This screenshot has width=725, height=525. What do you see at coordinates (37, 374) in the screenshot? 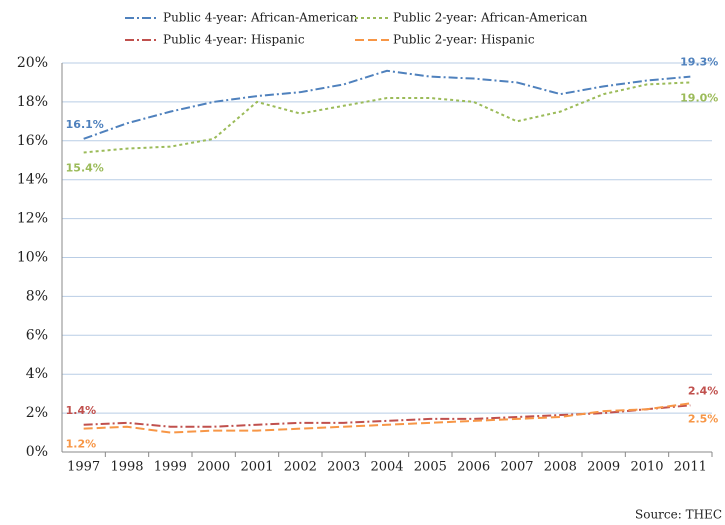
I see `y-tick-label: 4%` at bounding box center [37, 374].